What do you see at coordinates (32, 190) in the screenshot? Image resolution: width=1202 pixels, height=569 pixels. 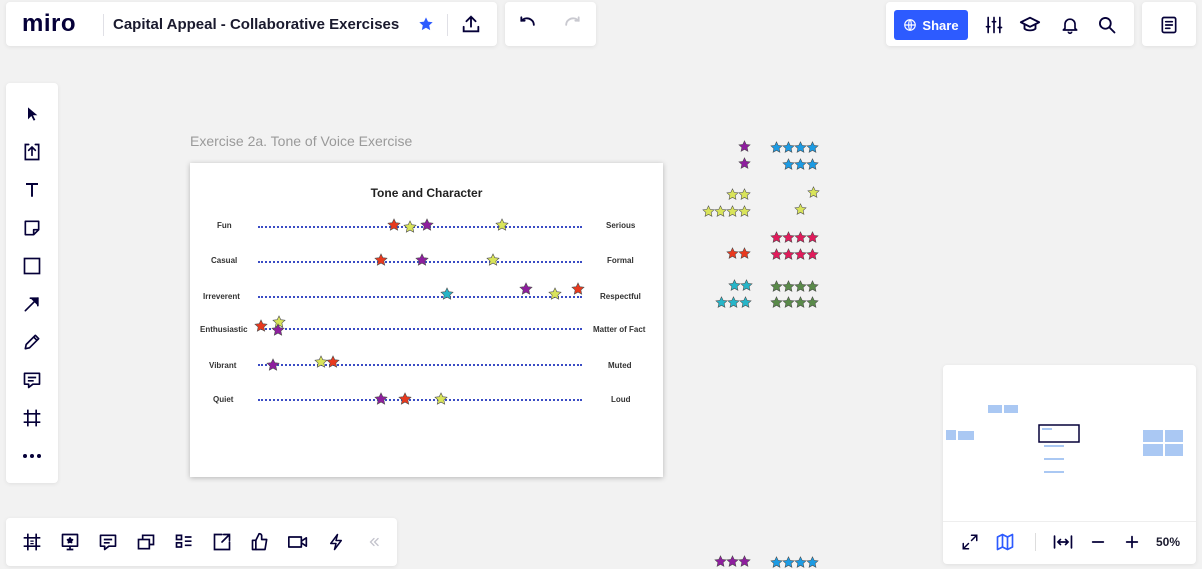 I see `text-icon` at bounding box center [32, 190].